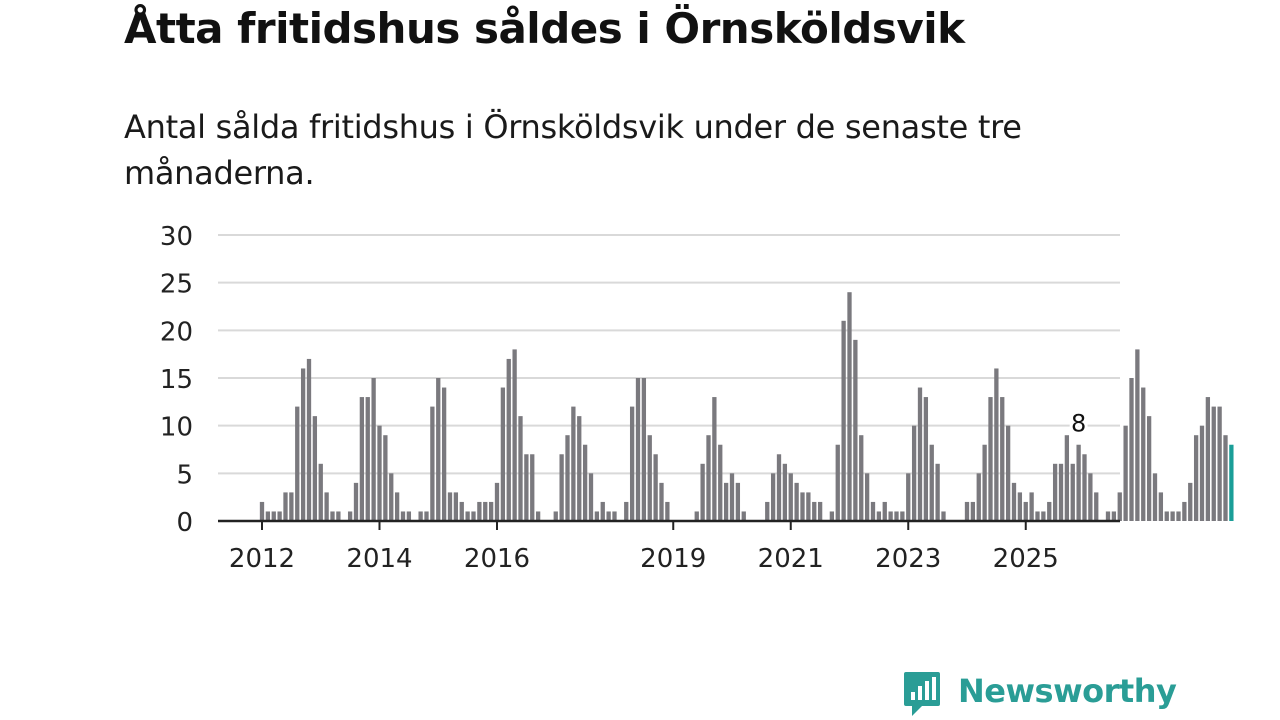 This screenshot has width=1280, height=720. What do you see at coordinates (791, 559) in the screenshot?
I see `x-tick-label: 2021` at bounding box center [791, 559].